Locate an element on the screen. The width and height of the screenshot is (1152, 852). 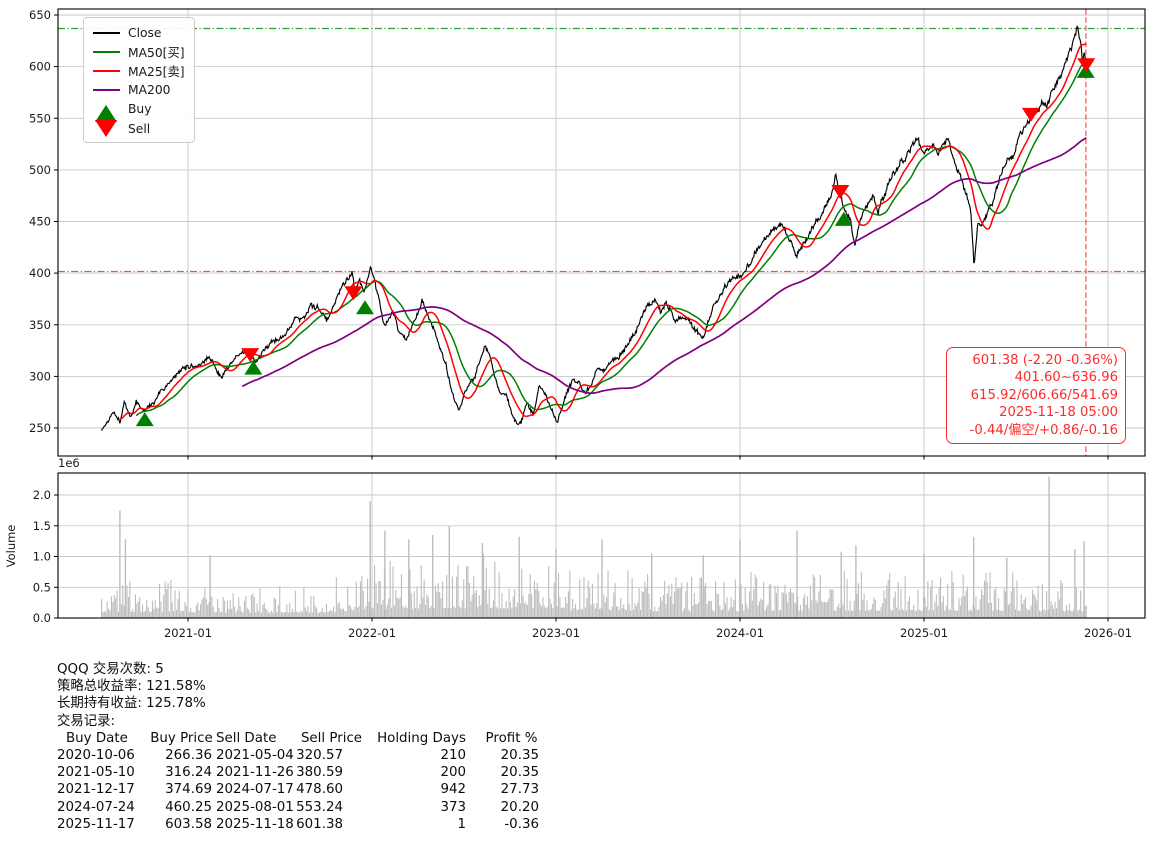
trade-cell: 1 is located at coordinates (461, 824).